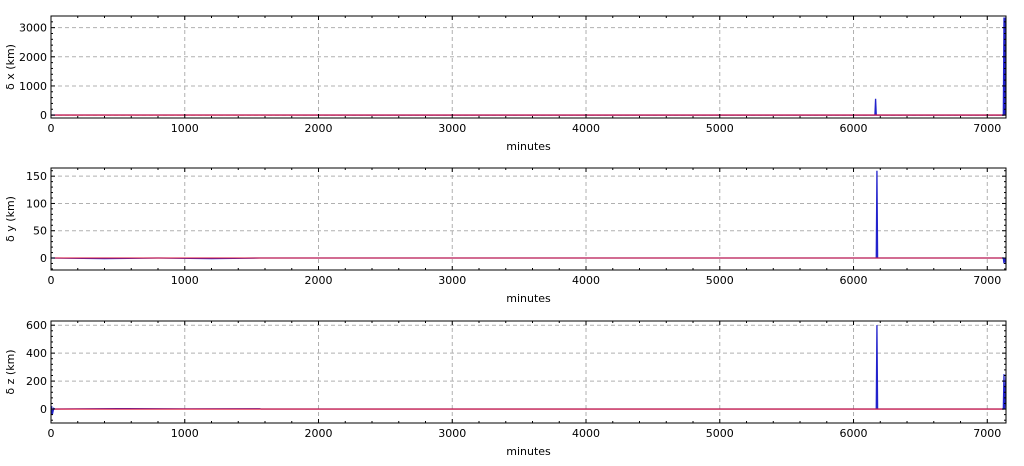 This screenshot has height=466, width=1024. What do you see at coordinates (36, 176) in the screenshot?
I see `y-tick-label: 150` at bounding box center [36, 176].